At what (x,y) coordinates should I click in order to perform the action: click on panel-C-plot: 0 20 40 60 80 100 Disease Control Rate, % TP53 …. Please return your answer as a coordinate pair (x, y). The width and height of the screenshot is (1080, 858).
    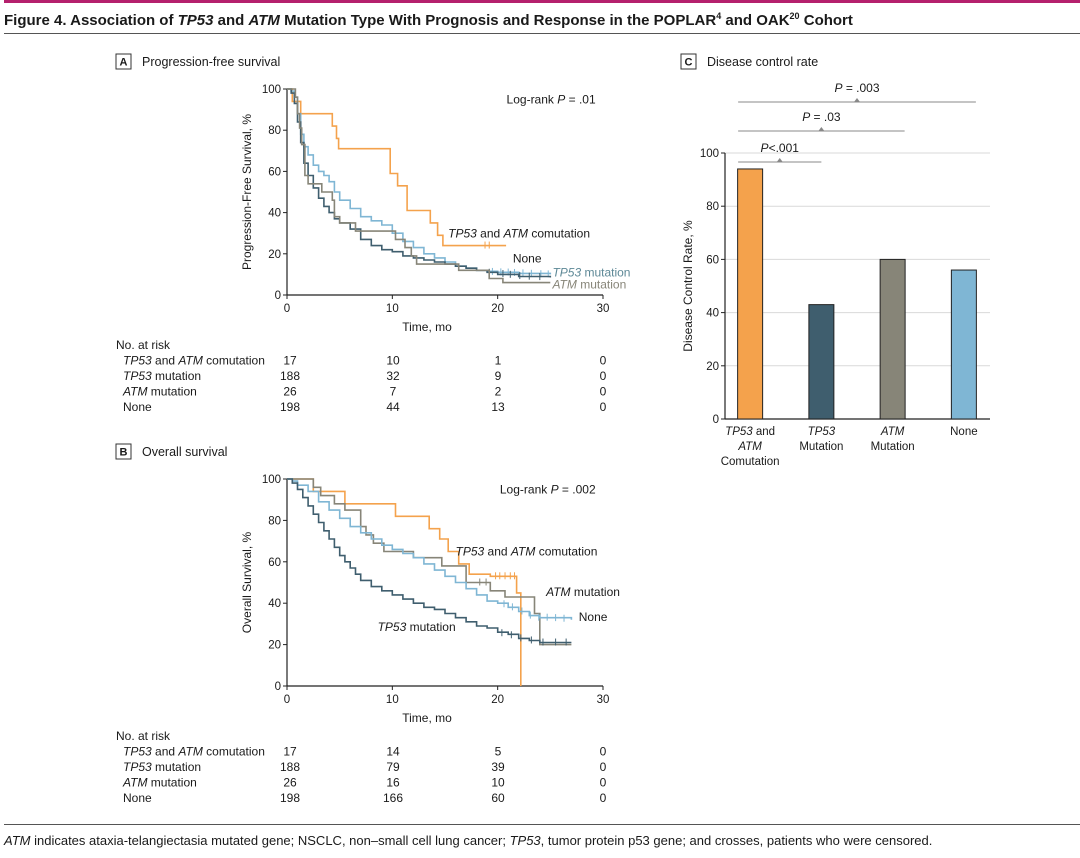
    Looking at the image, I should click on (835, 274).